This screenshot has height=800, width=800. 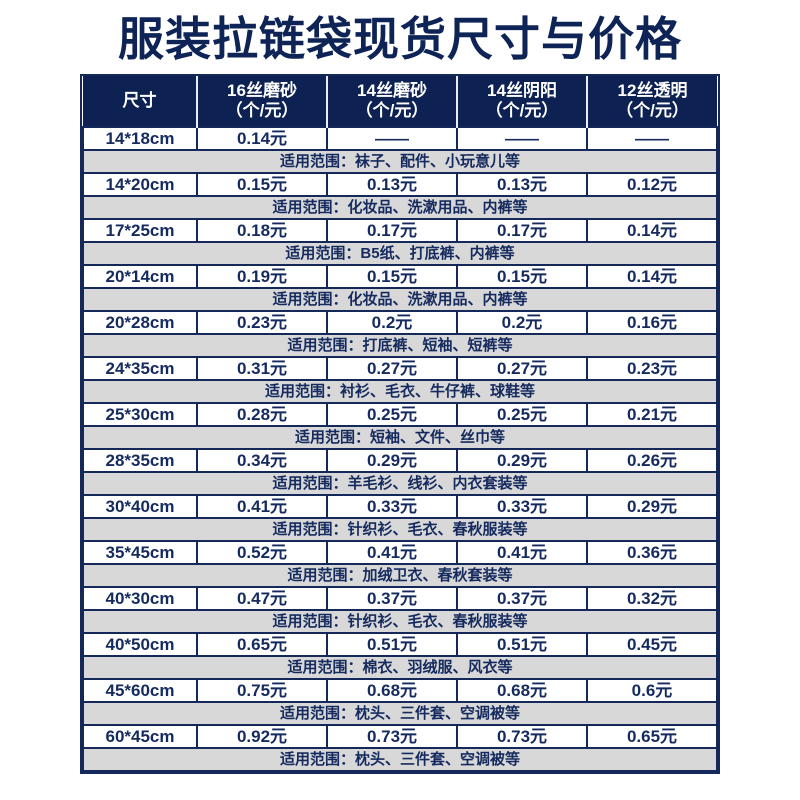 I want to click on table-row: 14*18cm 0.14元 —— —— ——, so click(x=400, y=139).